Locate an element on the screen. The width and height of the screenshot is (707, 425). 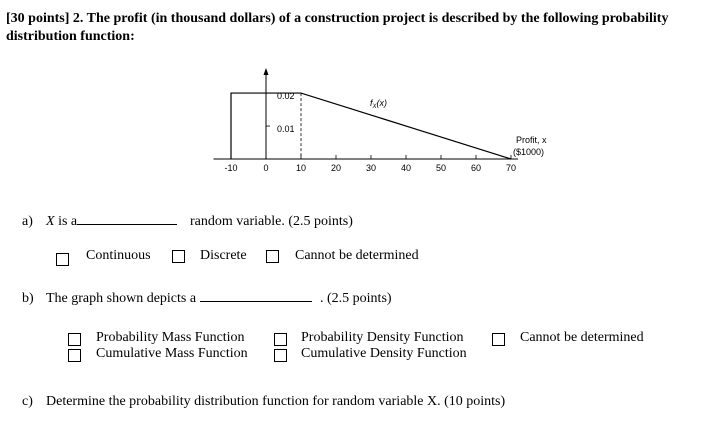
part-b-prompt: The graph shown depicts a is located at coordinates (179, 299).